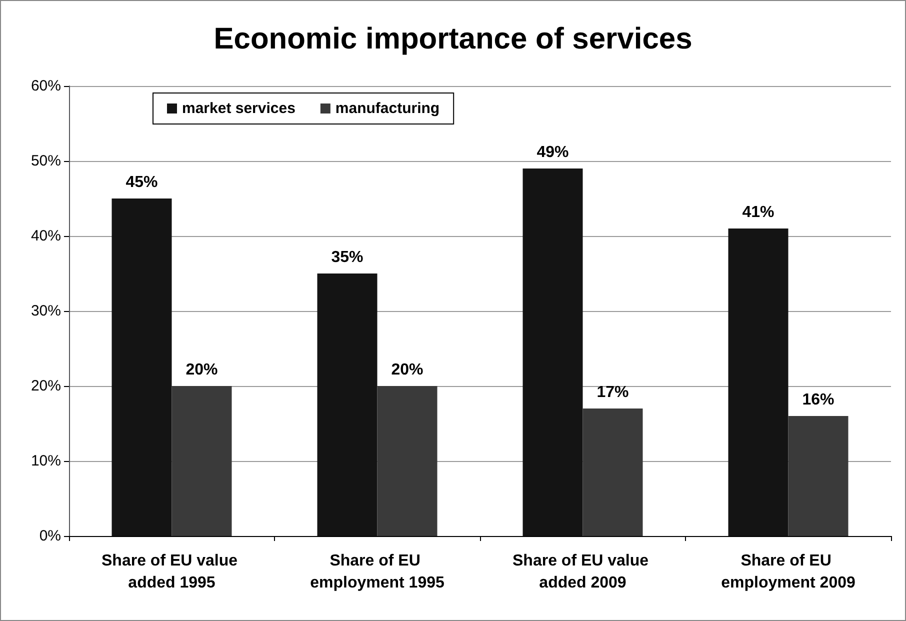  Describe the element at coordinates (45, 461) in the screenshot. I see `y-tick-label: 10%` at that location.